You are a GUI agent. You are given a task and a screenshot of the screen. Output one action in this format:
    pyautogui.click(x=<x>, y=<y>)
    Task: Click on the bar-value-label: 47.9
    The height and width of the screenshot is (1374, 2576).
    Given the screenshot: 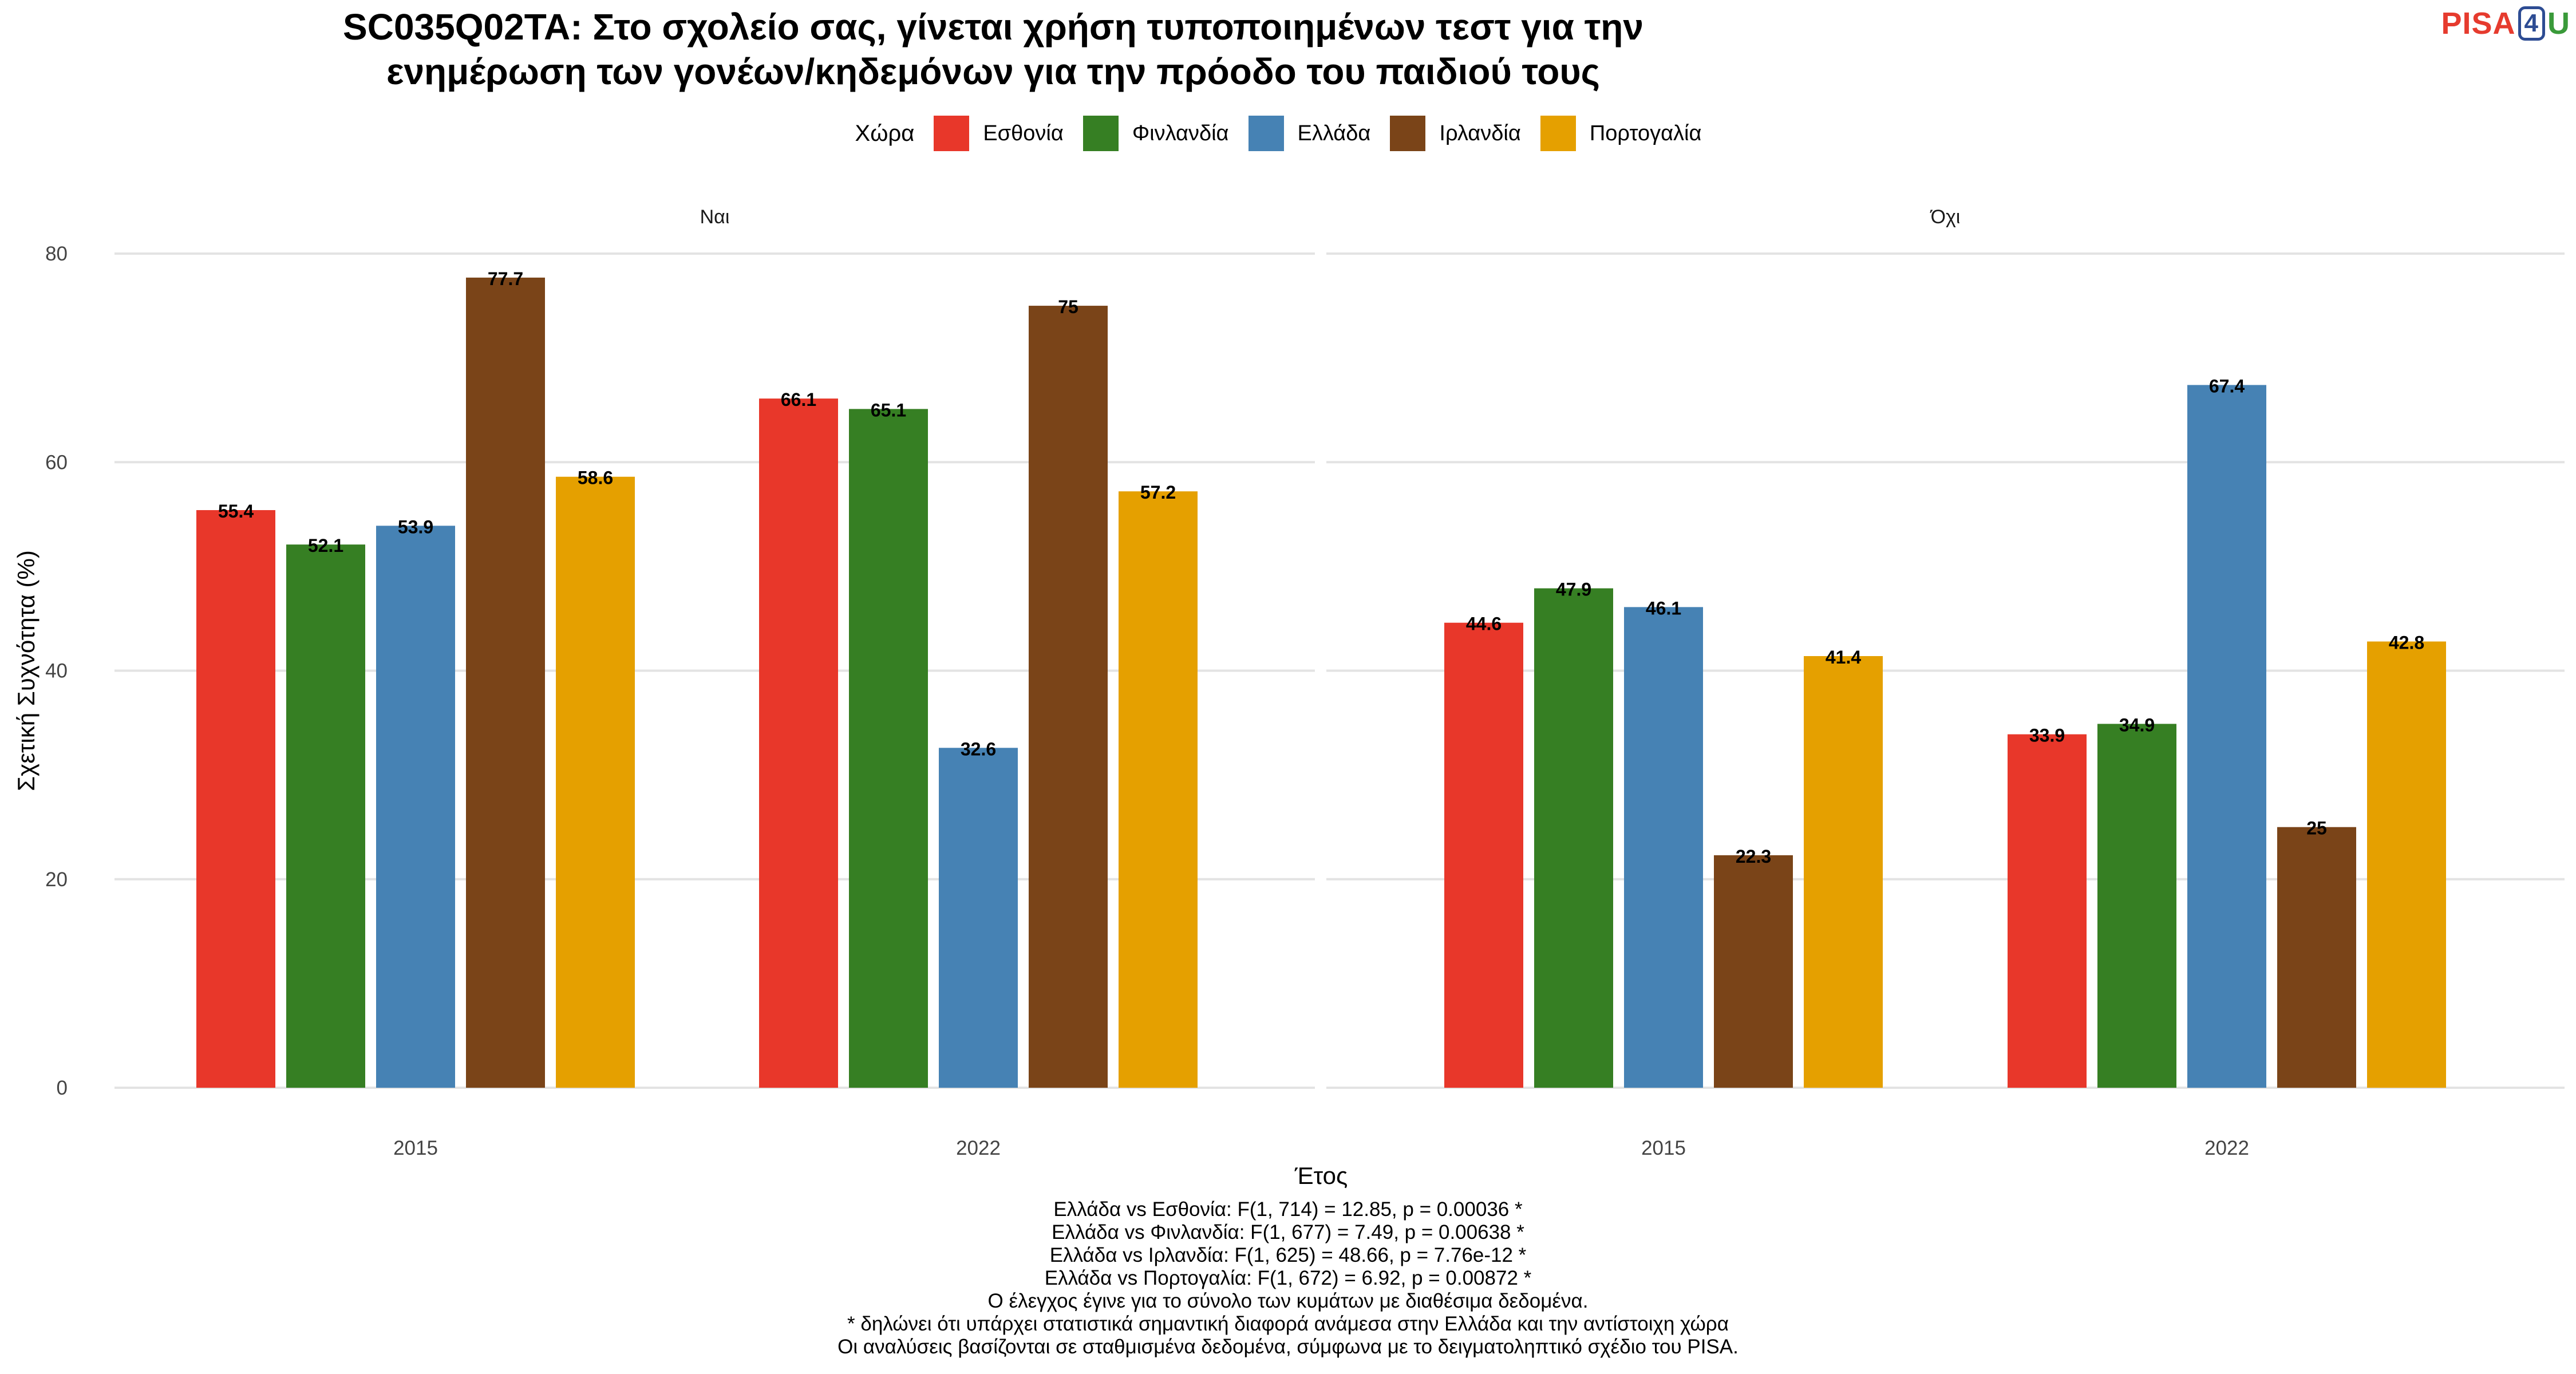 What is the action you would take?
    pyautogui.click(x=1573, y=589)
    